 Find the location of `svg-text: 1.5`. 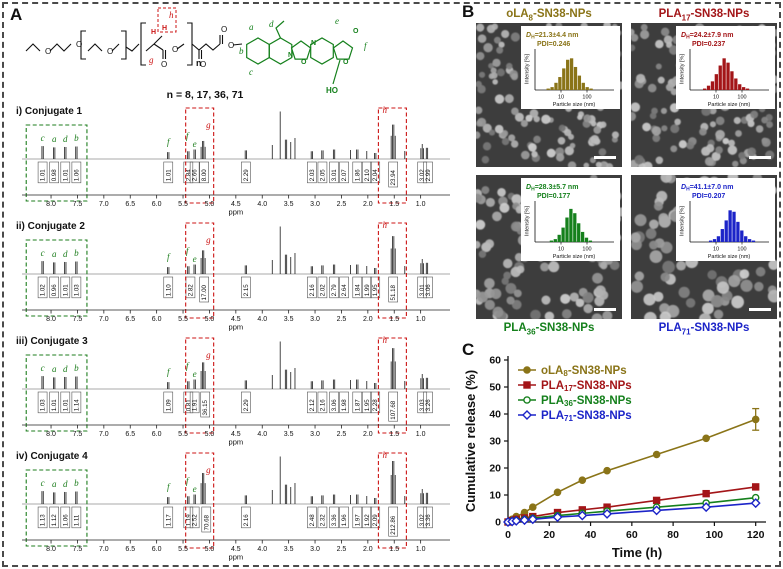

svg-text: 1.5 is located at coordinates (394, 204).